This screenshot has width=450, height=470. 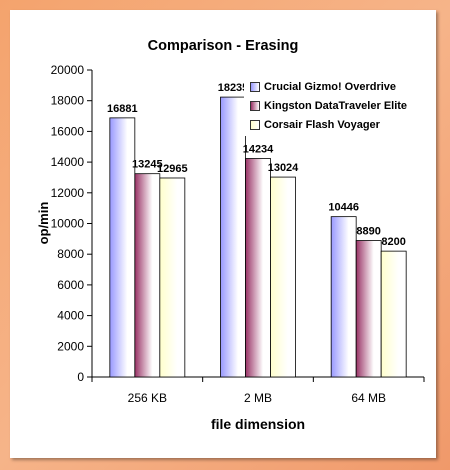 What do you see at coordinates (330, 87) in the screenshot?
I see `legend-label-crucial: Crucial Gizmo! Overdrive` at bounding box center [330, 87].